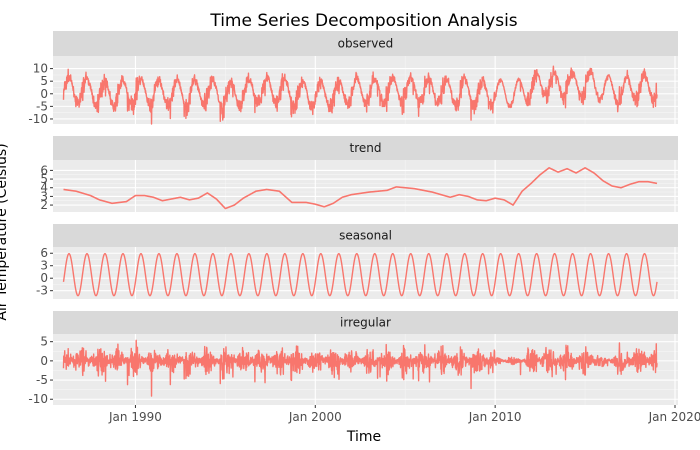 This screenshot has width=700, height=450. Describe the element at coordinates (363, 21) in the screenshot. I see `chart-title: Time Series Decomposition Analysis` at that location.